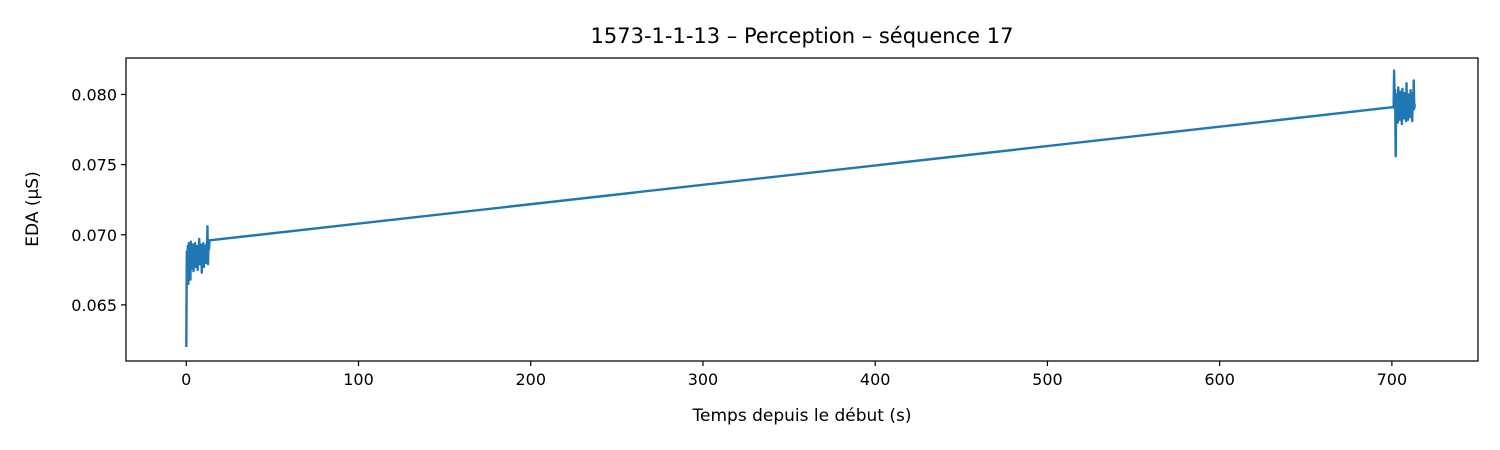  I want to click on x-tick-label: 200, so click(530, 379).